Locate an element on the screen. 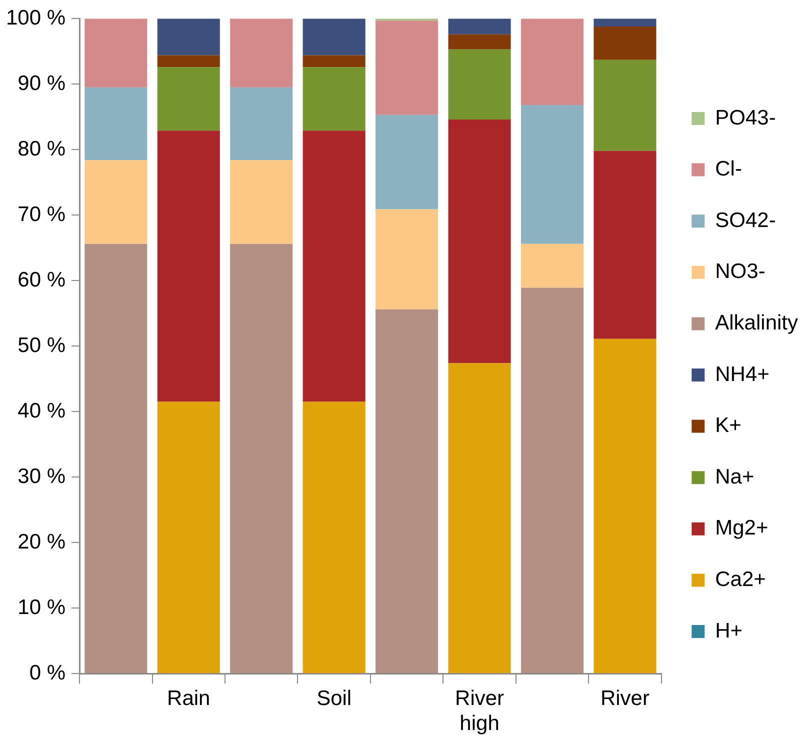 The image size is (812, 740). y-tick-label: 100 % is located at coordinates (36, 18).